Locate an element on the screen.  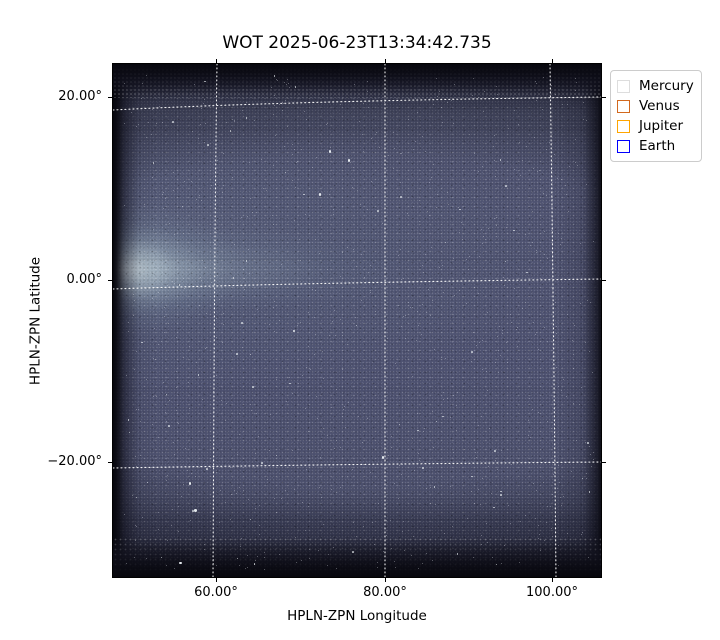
y-tick-label-0: 20.00° is located at coordinates (80, 96).